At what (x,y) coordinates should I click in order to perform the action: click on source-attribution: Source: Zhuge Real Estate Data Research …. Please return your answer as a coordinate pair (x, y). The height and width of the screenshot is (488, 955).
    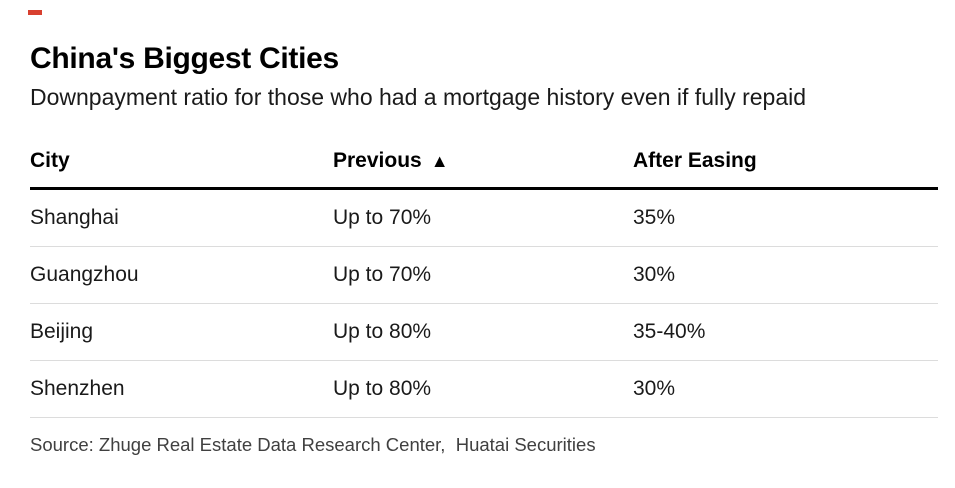
    Looking at the image, I should click on (313, 444).